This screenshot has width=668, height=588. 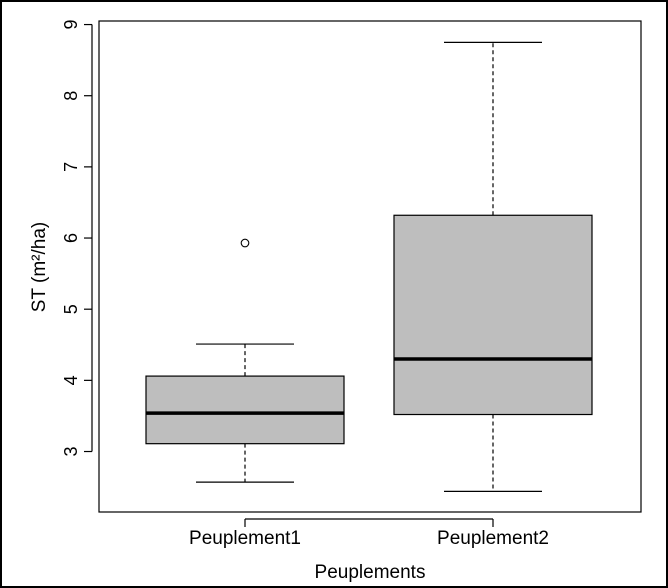 I want to click on y-tick-label: 3, so click(x=71, y=452).